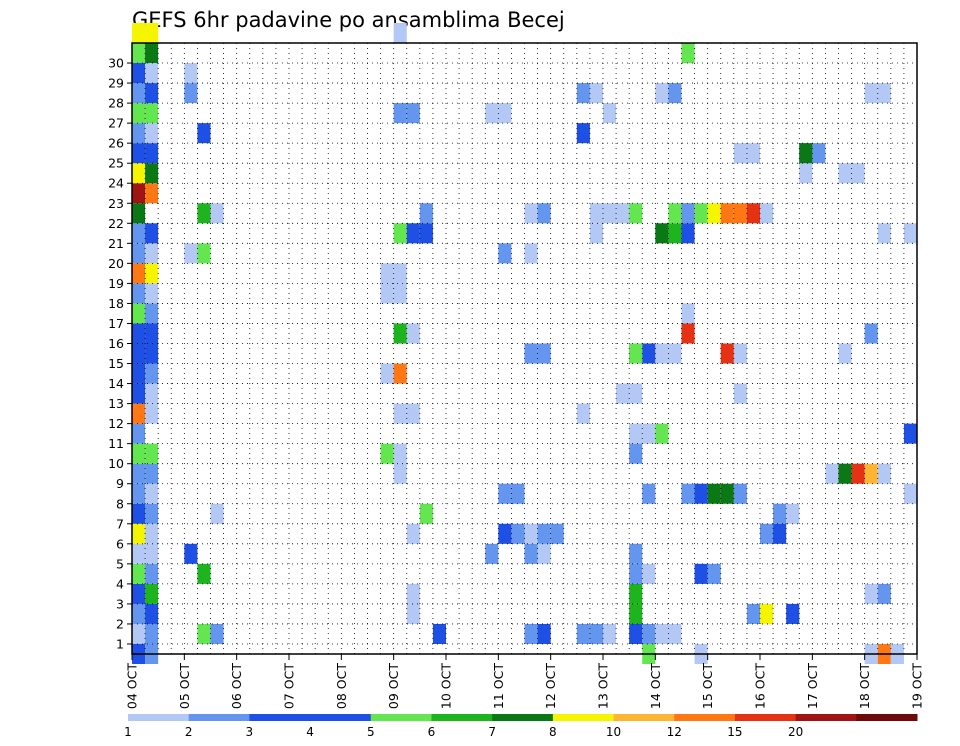 The height and width of the screenshot is (746, 960). What do you see at coordinates (116, 143) in the screenshot?
I see `y-tick-label: 26` at bounding box center [116, 143].